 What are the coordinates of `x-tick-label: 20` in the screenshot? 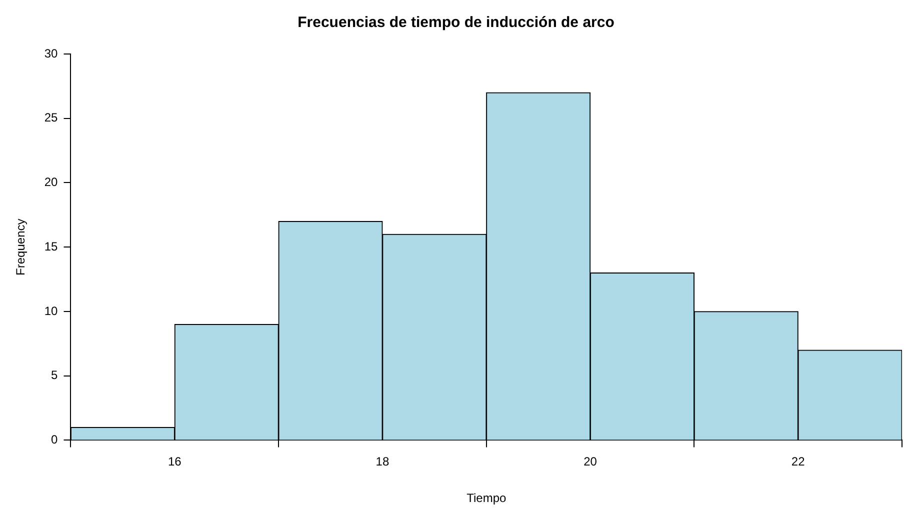 It's located at (591, 461).